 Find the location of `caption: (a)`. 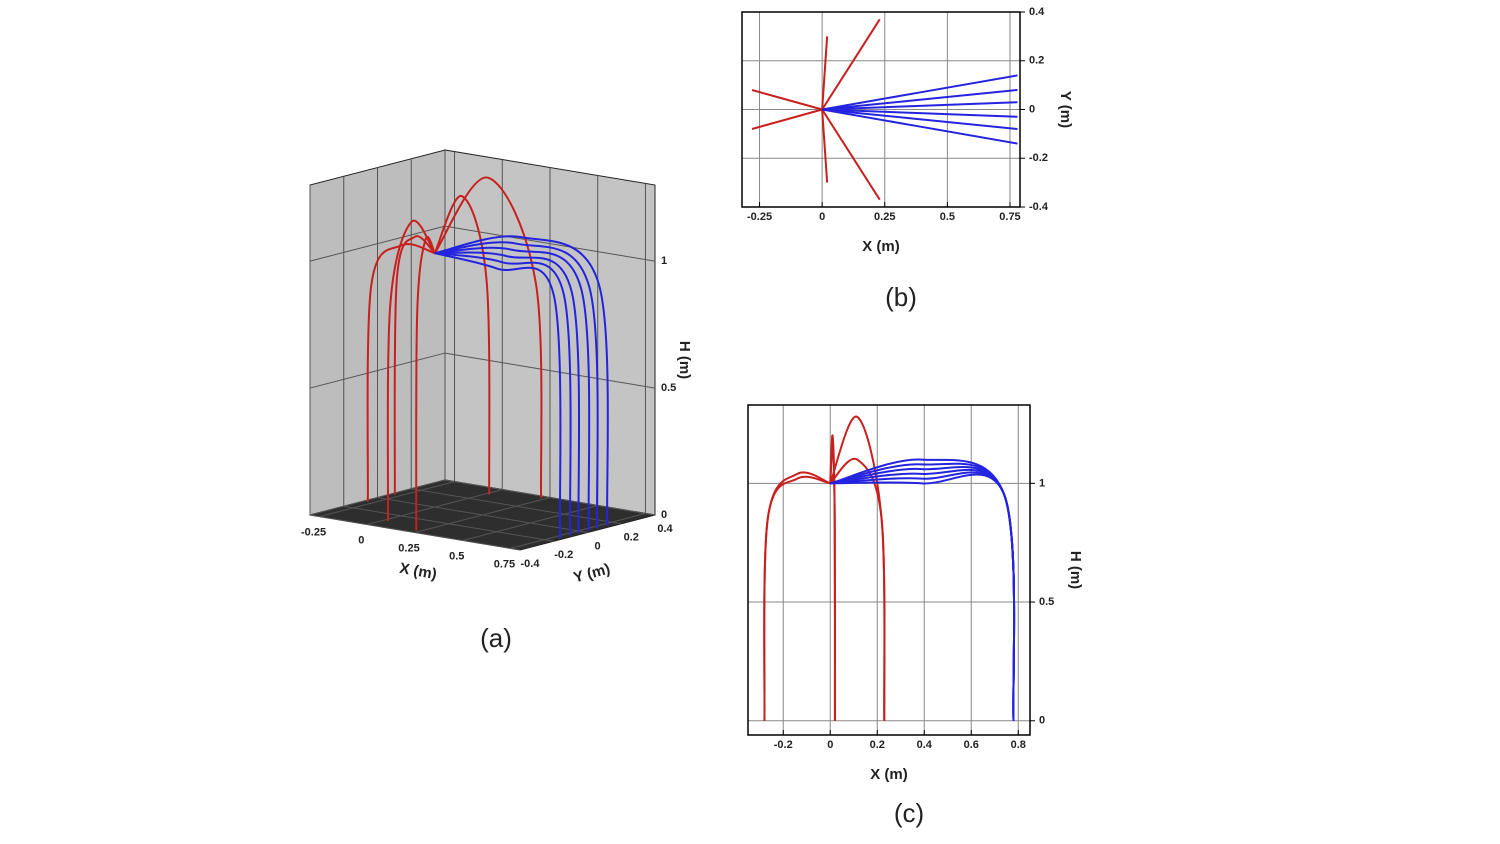

caption: (a) is located at coordinates (496, 638).